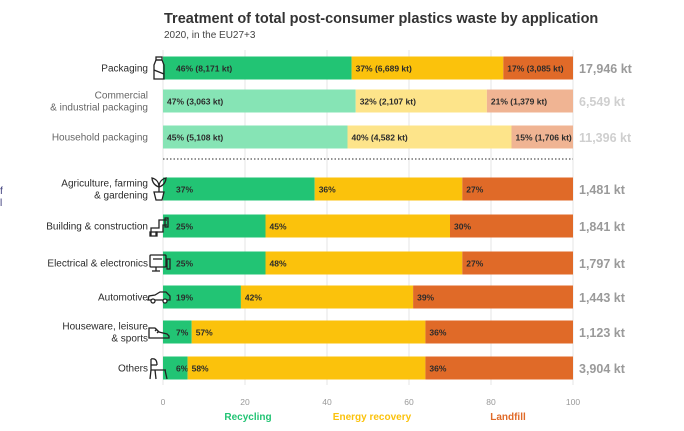 This screenshot has height=431, width=684. Describe the element at coordinates (97, 264) in the screenshot. I see `category-label: Electrical & electronics` at that location.